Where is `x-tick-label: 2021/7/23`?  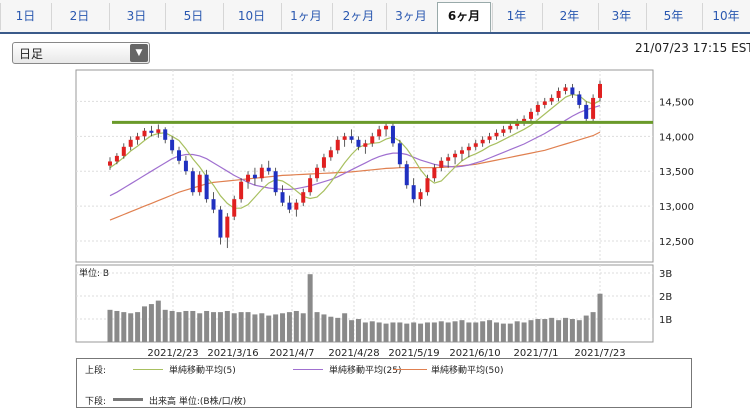
x-tick-label: 2021/7/23 is located at coordinates (599, 353).